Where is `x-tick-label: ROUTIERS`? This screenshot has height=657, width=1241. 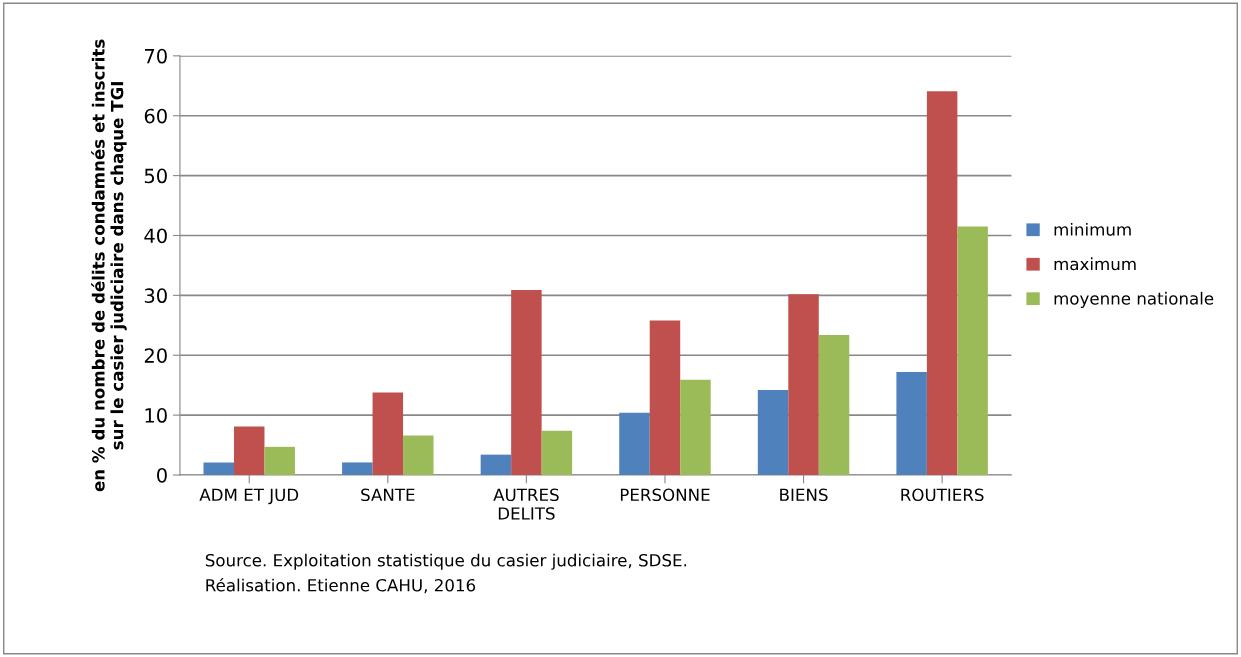 x-tick-label: ROUTIERS is located at coordinates (942, 495).